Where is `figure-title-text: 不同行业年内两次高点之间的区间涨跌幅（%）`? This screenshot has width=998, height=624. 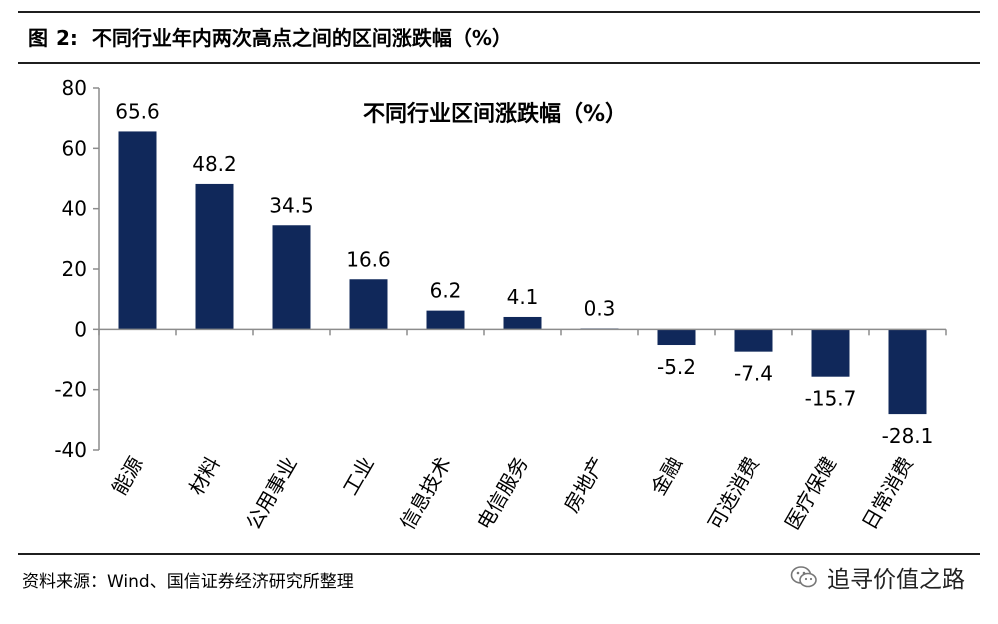 figure-title-text: 不同行业年内两次高点之间的区间涨跌幅（%） is located at coordinates (301, 38).